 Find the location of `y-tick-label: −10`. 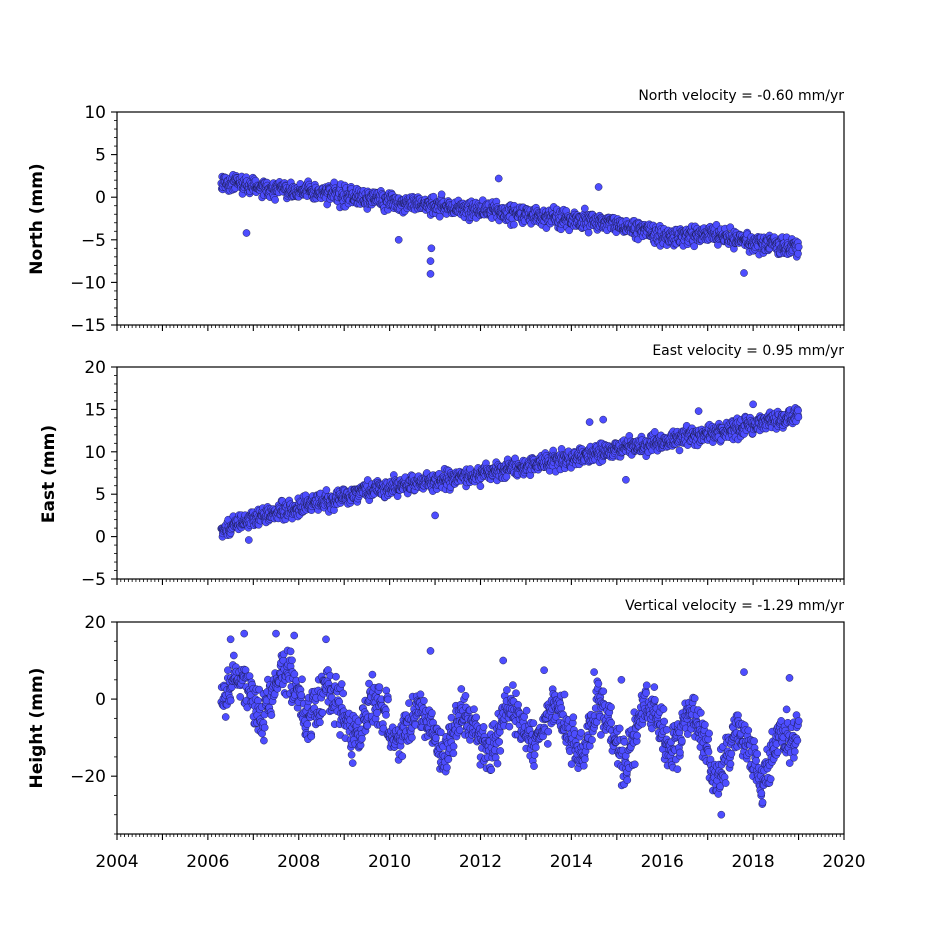

y-tick-label: −10 is located at coordinates (88, 283).